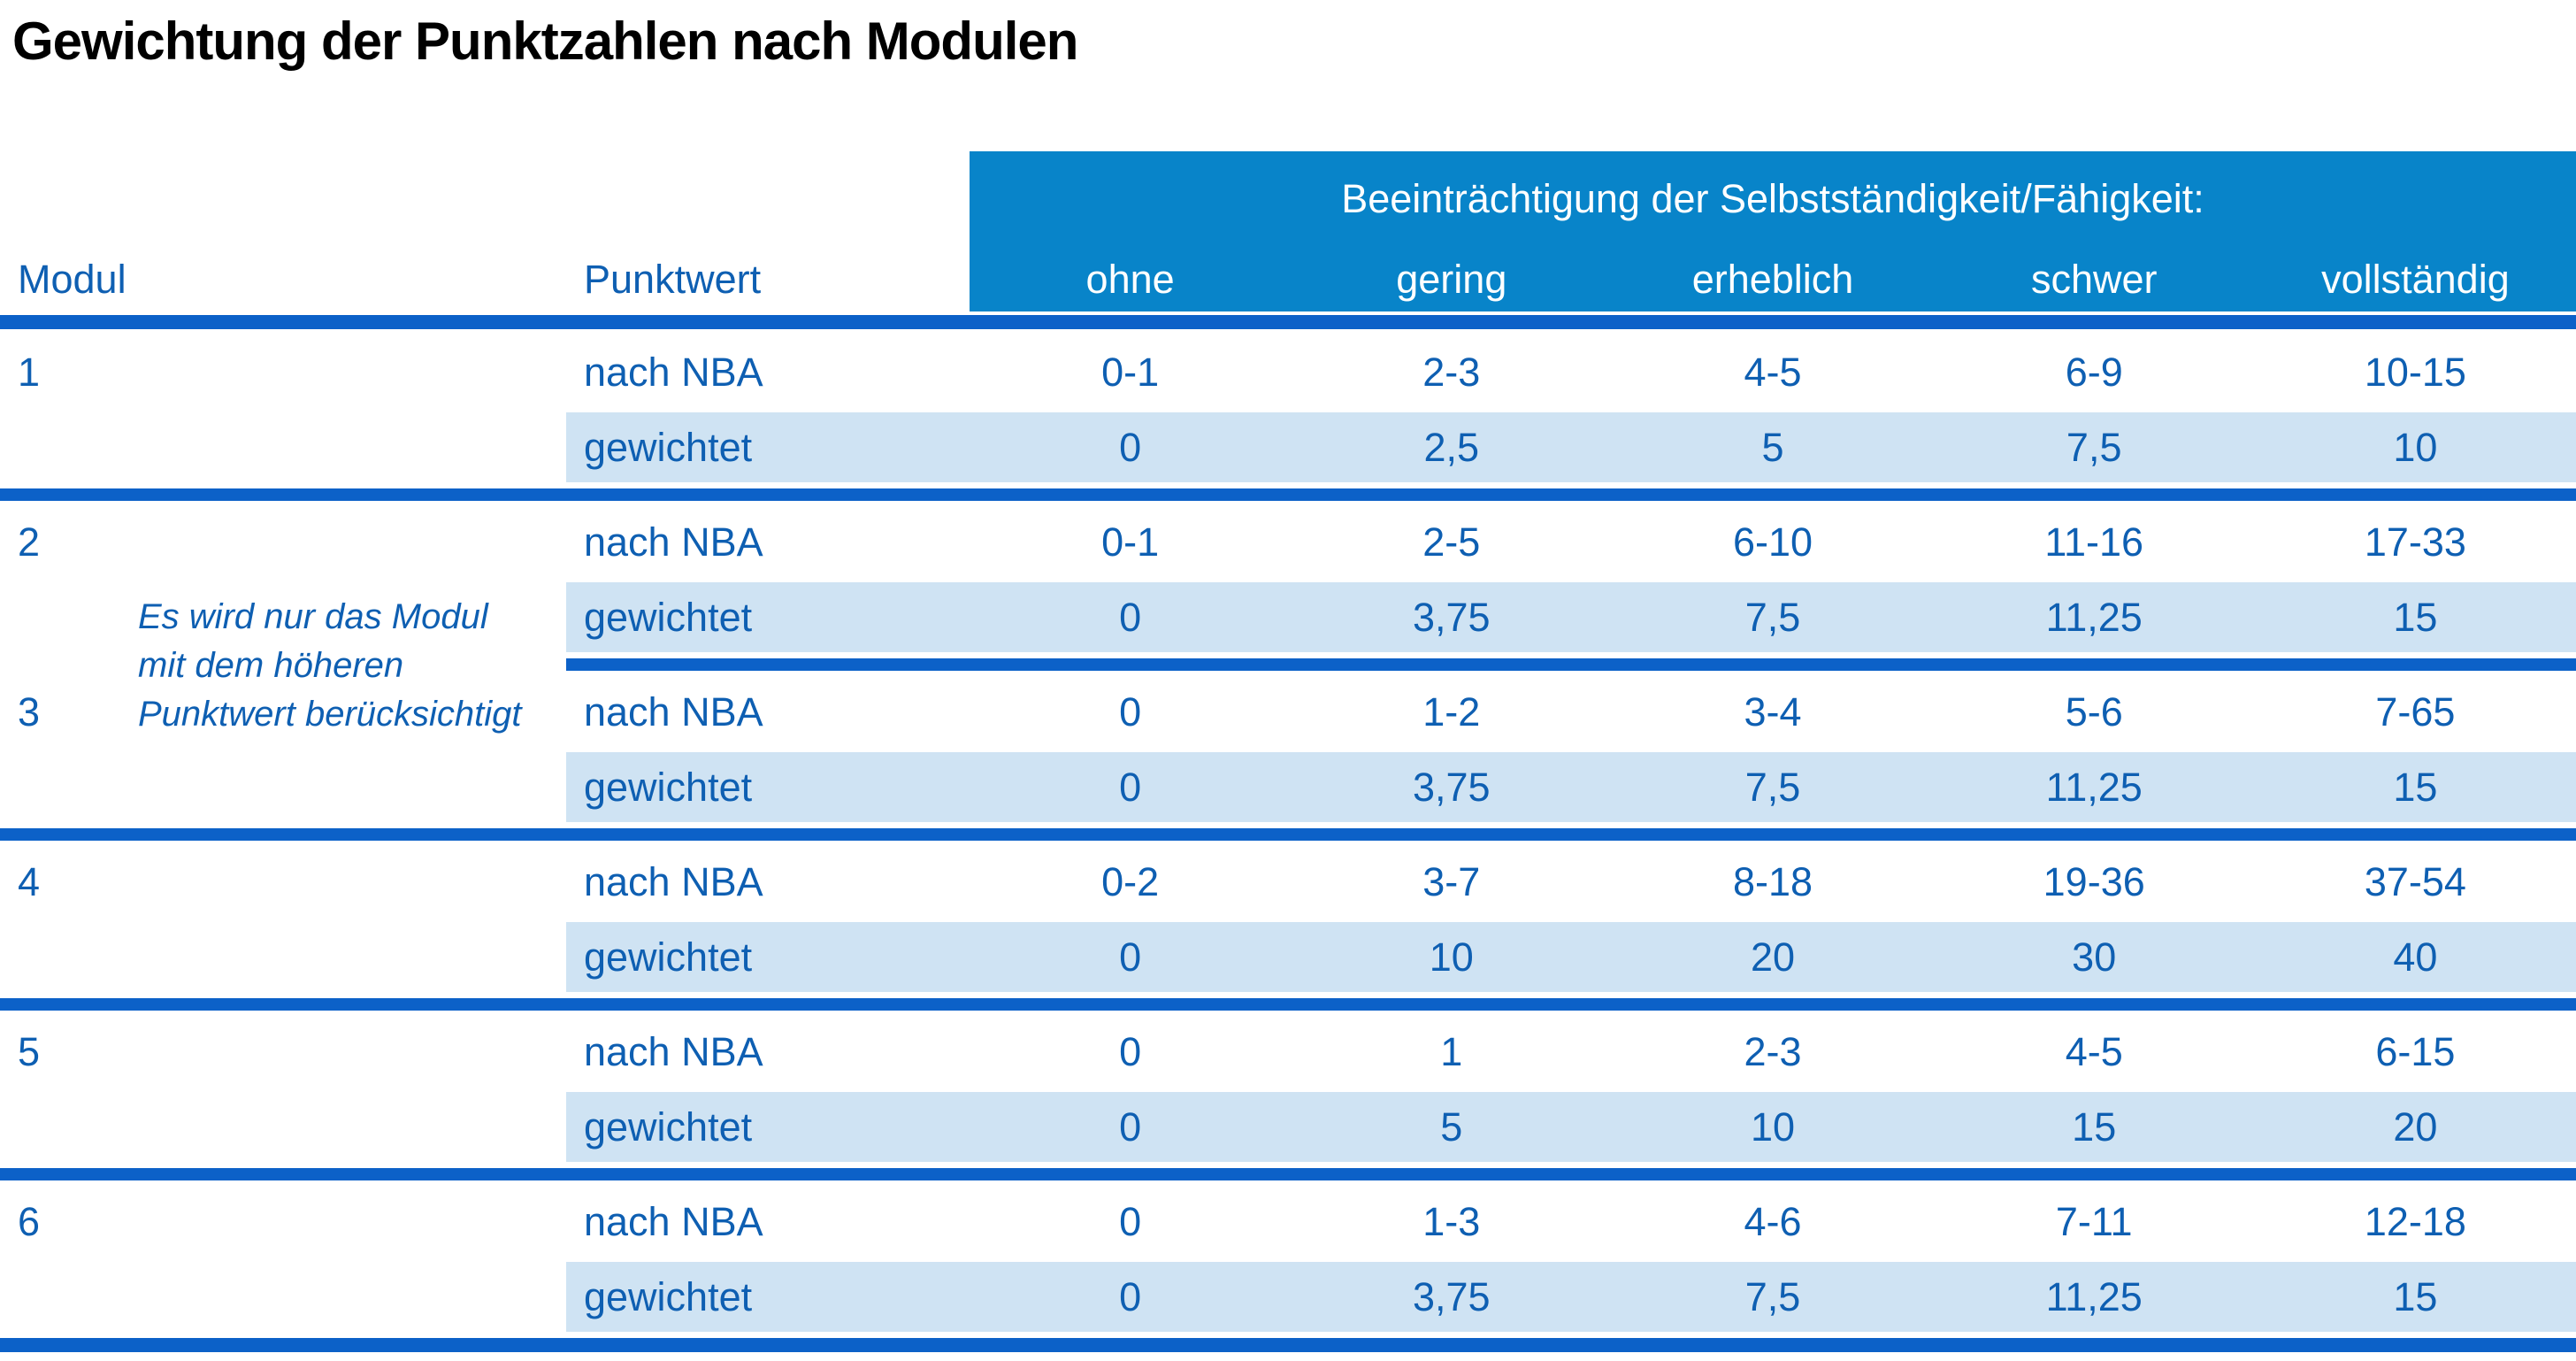 The image size is (2576, 1361). Describe the element at coordinates (1773, 1051) in the screenshot. I see `nba-value-cell: 2-3` at that location.